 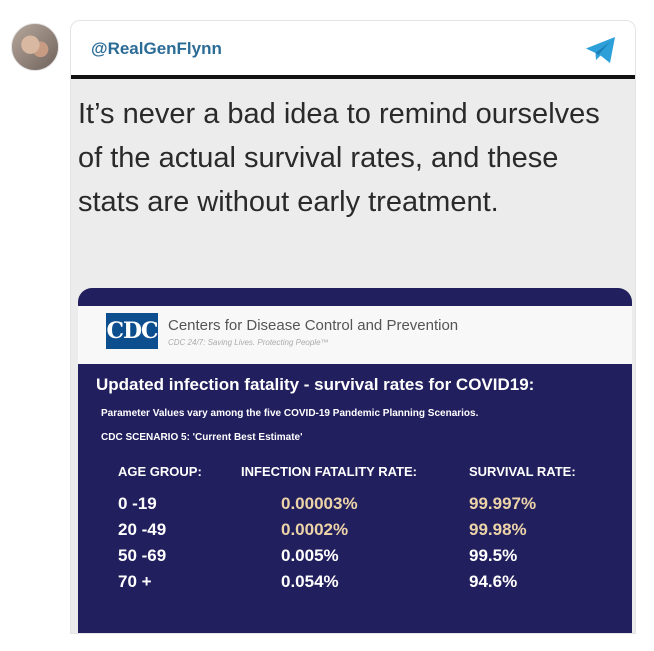 What do you see at coordinates (137, 503) in the screenshot?
I see `cell-age-0: 0 -19` at bounding box center [137, 503].